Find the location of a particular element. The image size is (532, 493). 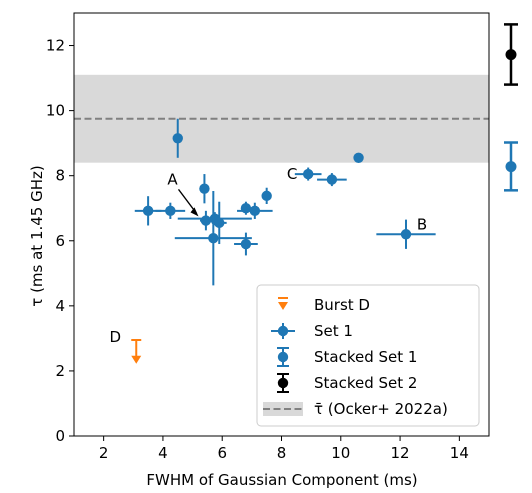

legend-entry: Stacked Set 1 is located at coordinates (347, 357).